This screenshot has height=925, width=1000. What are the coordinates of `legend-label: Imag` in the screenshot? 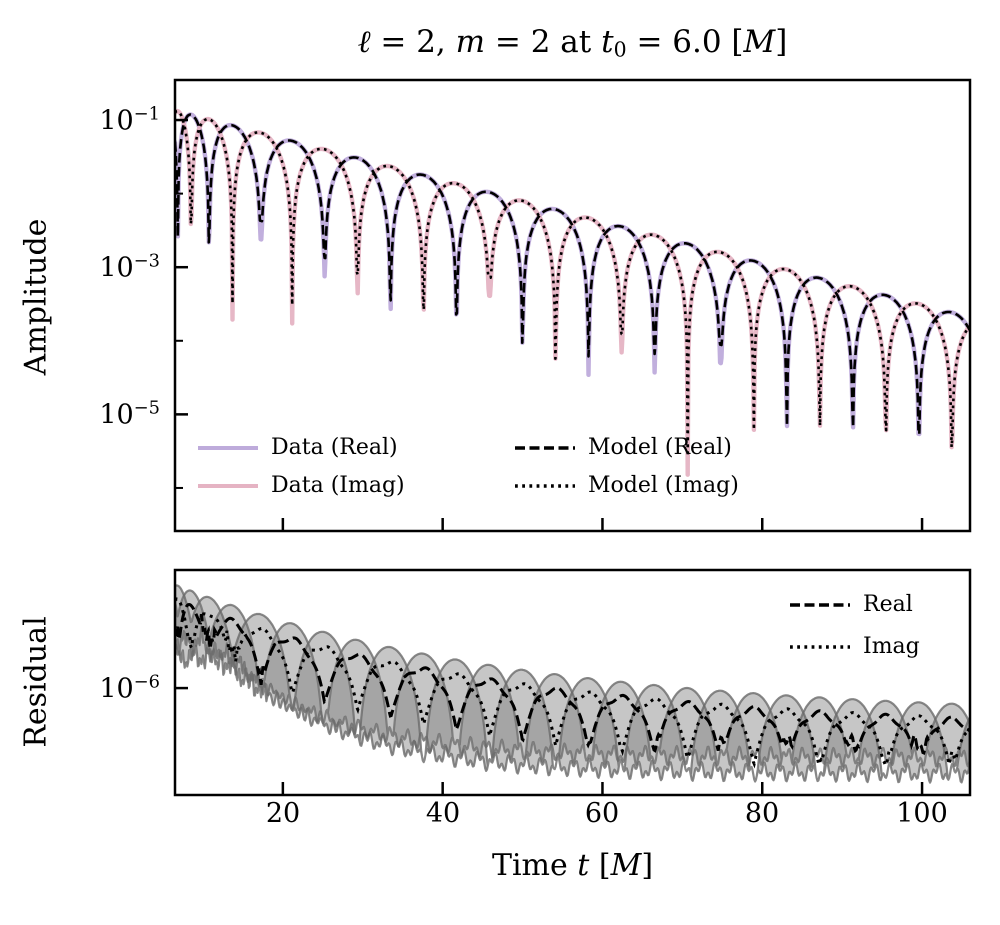 It's located at (891, 646).